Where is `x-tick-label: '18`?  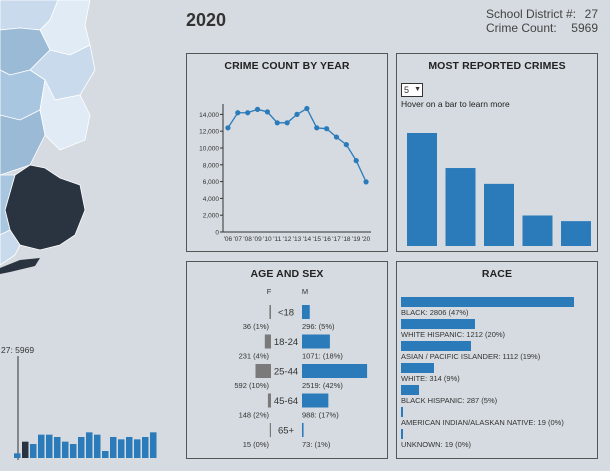 x-tick-label: '18 is located at coordinates (346, 239).